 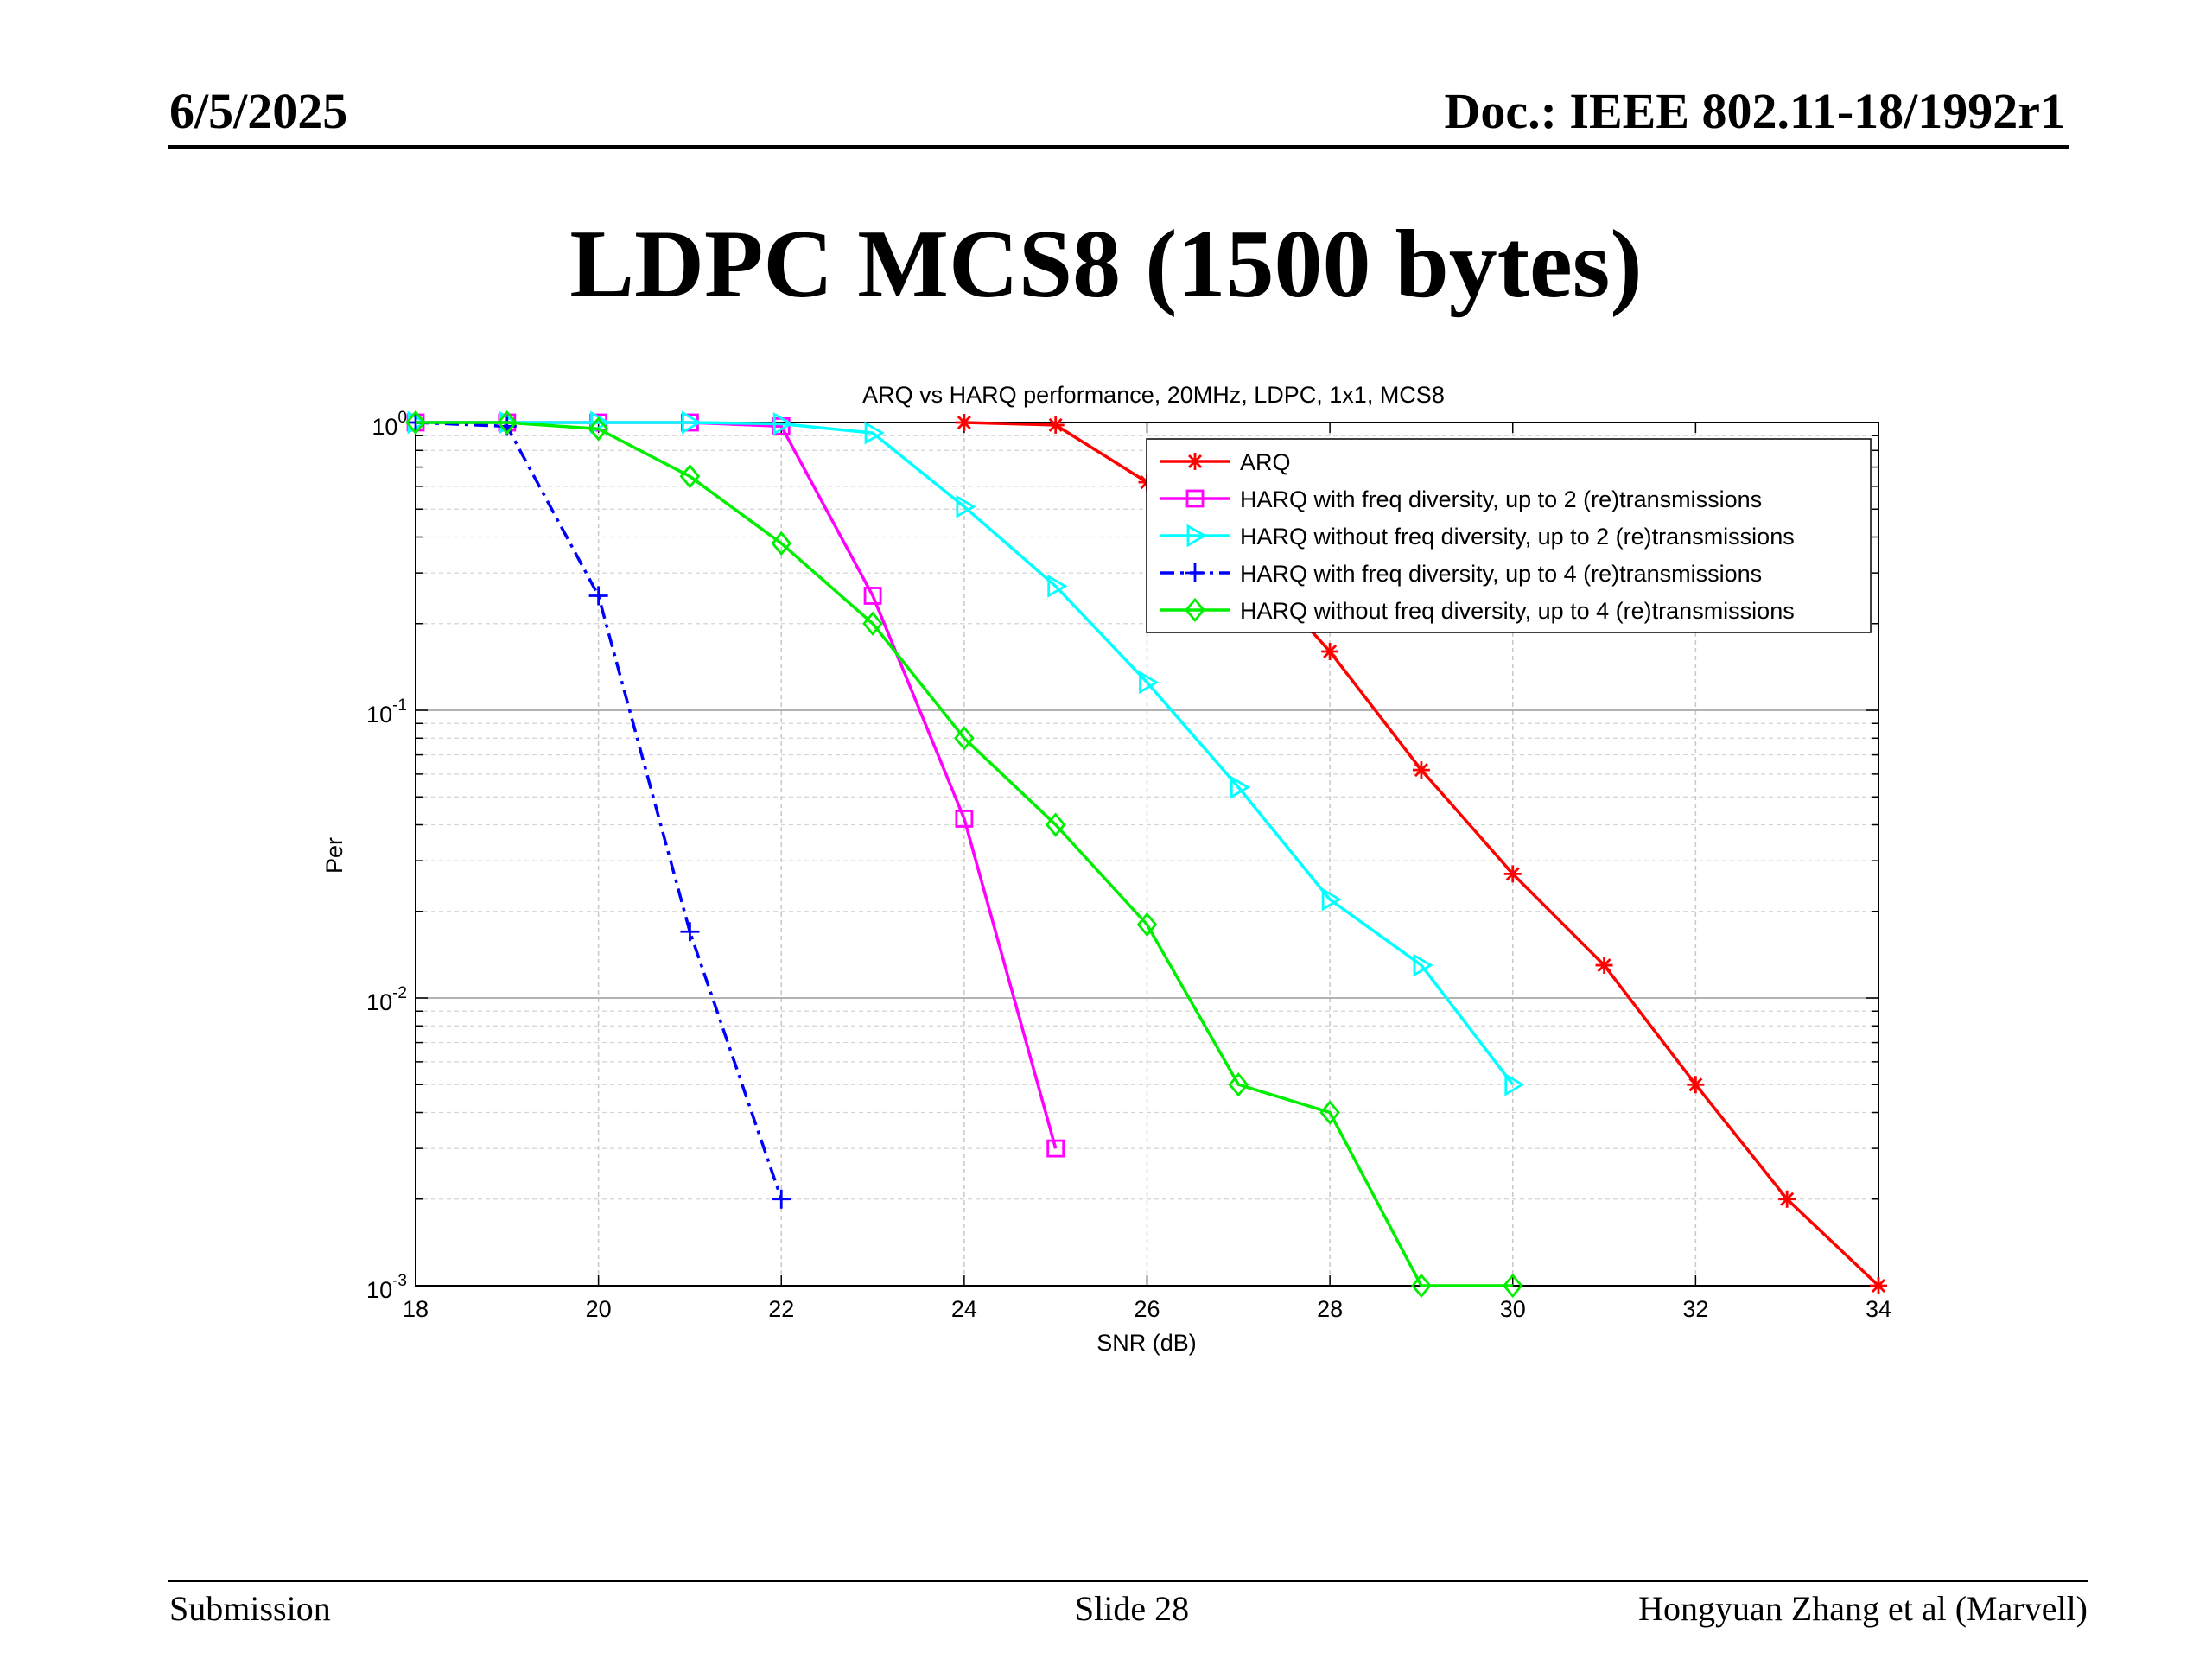 What do you see at coordinates (964, 1309) in the screenshot?
I see `x-tick-label: 24` at bounding box center [964, 1309].